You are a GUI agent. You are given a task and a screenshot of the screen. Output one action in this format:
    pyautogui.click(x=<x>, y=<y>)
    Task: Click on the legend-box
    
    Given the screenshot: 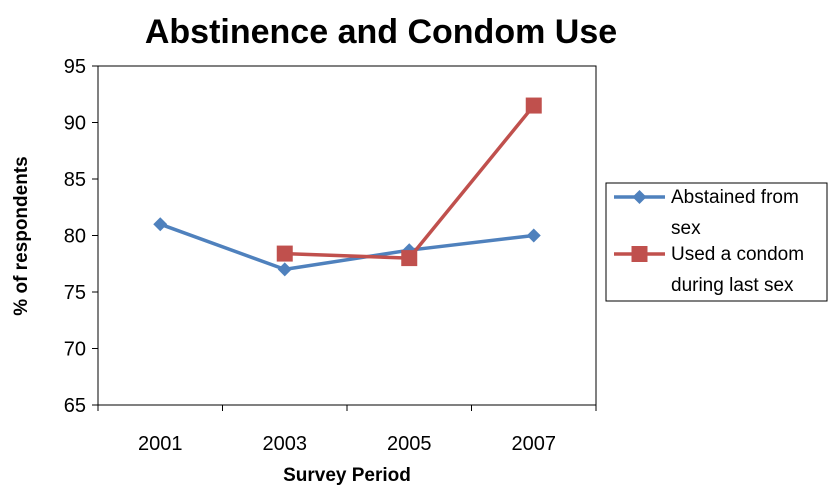 What is the action you would take?
    pyautogui.click(x=716, y=242)
    